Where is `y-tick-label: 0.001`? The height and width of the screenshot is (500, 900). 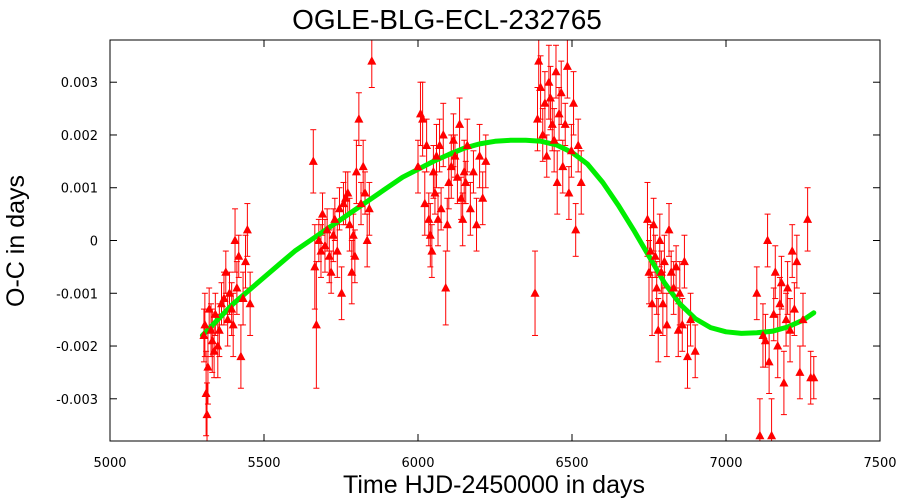
y-tick-label: 0.001 is located at coordinates (79, 189).